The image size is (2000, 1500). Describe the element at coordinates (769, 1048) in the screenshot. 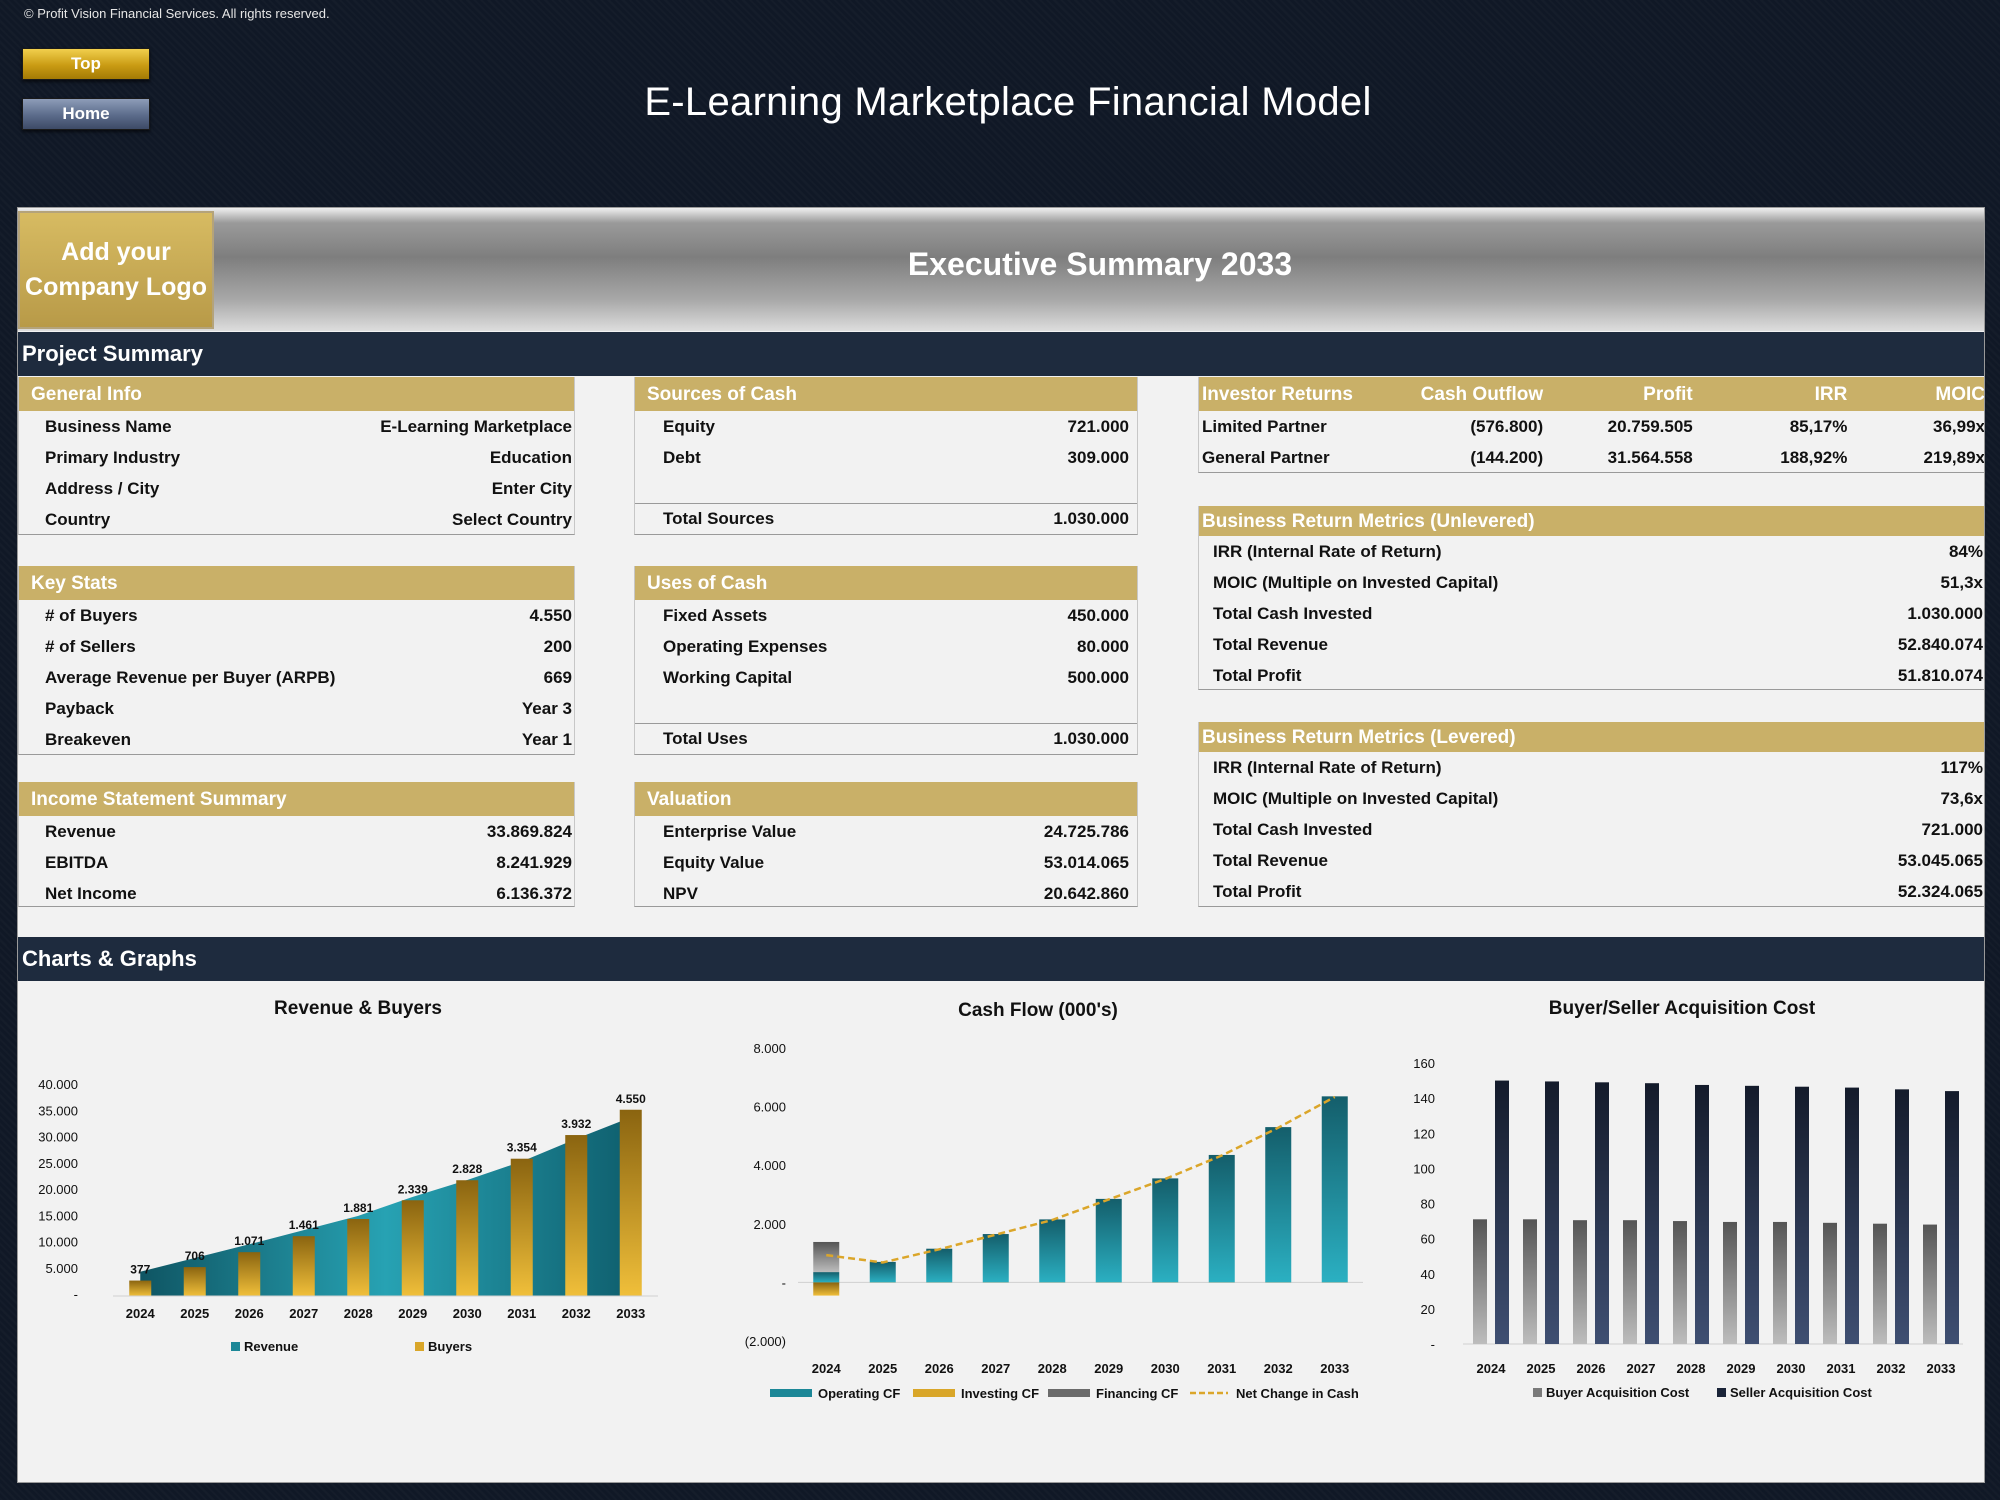

I see `y-tick-label: 8.000` at that location.